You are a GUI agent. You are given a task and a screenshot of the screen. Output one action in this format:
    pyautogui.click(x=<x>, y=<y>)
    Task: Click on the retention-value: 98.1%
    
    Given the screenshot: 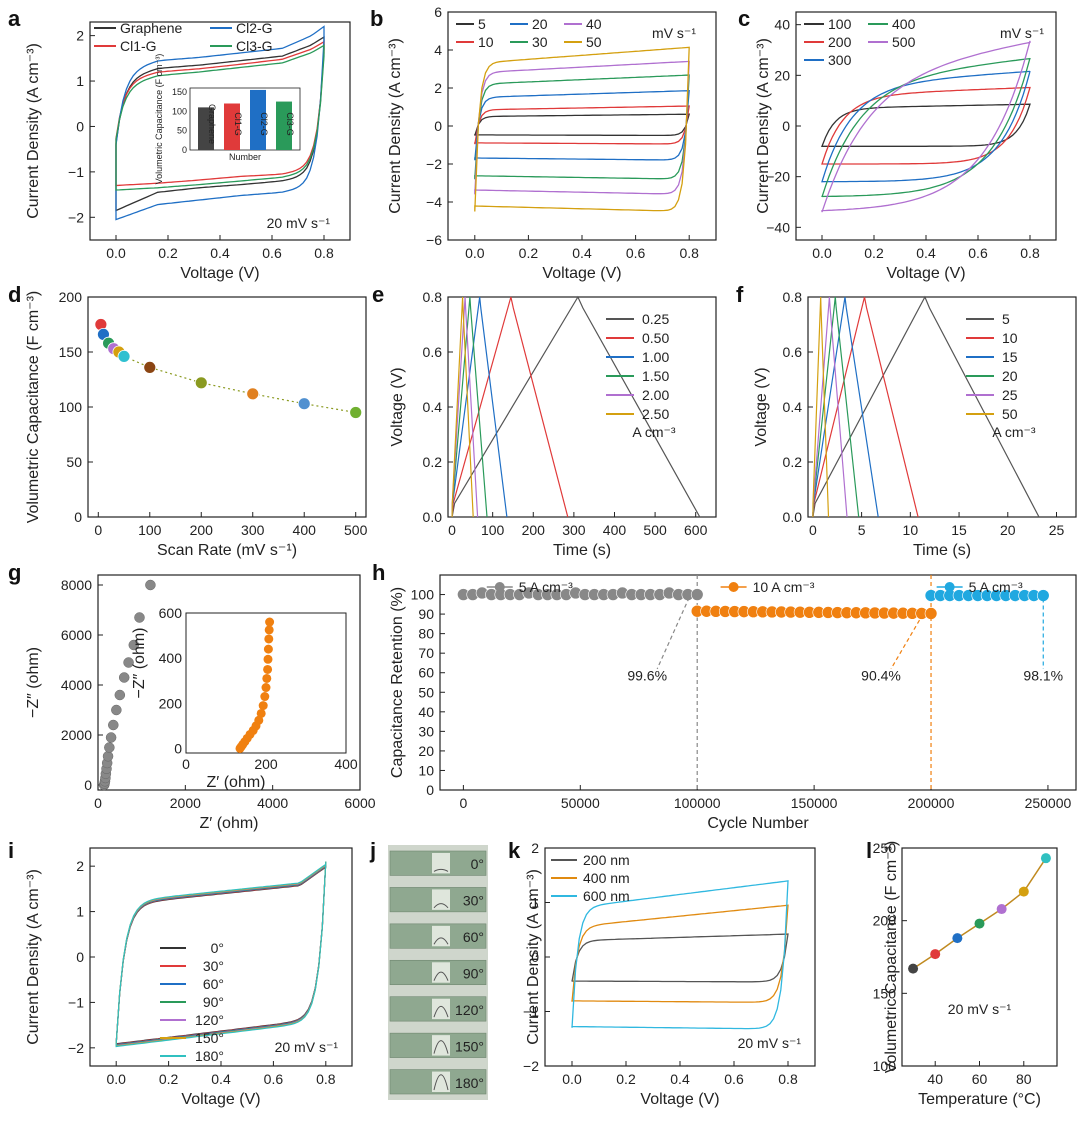 What is the action you would take?
    pyautogui.click(x=1043, y=676)
    